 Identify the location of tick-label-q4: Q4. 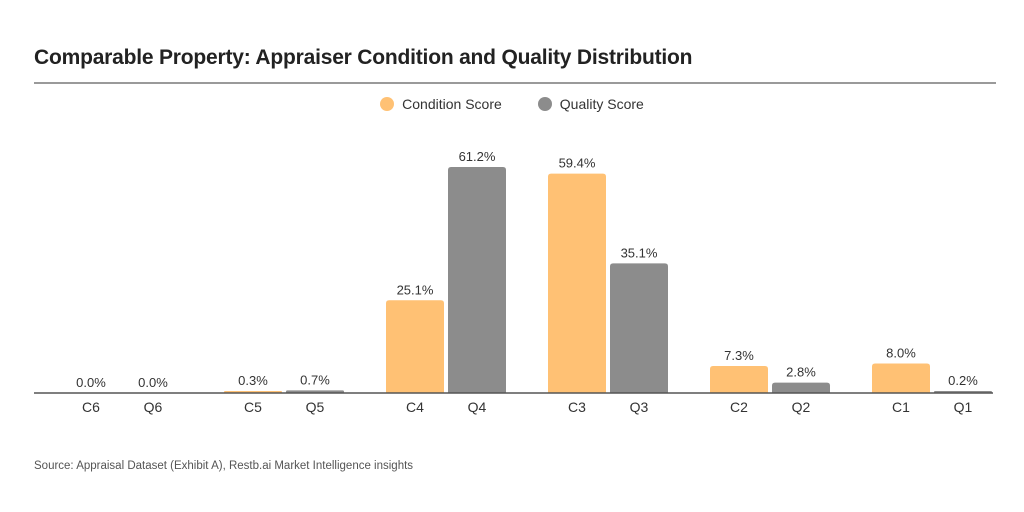
(477, 407).